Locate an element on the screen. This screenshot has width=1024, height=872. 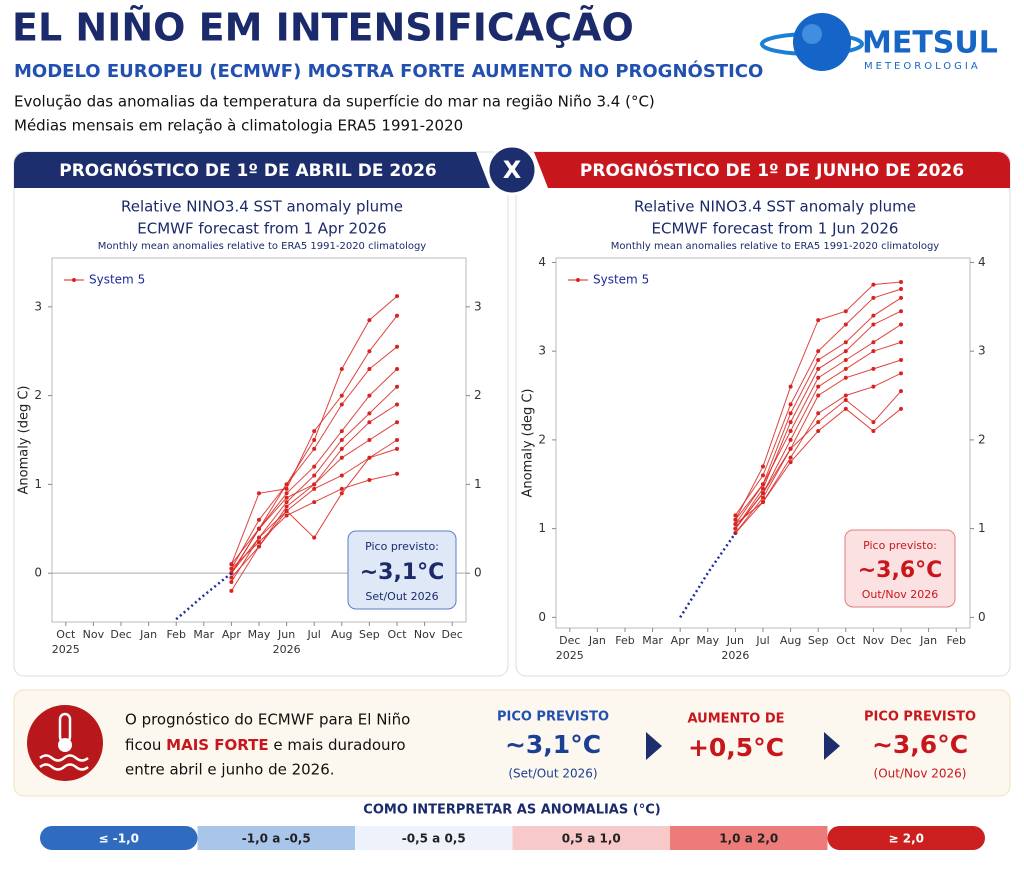
x-tick-label: Jul is located at coordinates (314, 634).